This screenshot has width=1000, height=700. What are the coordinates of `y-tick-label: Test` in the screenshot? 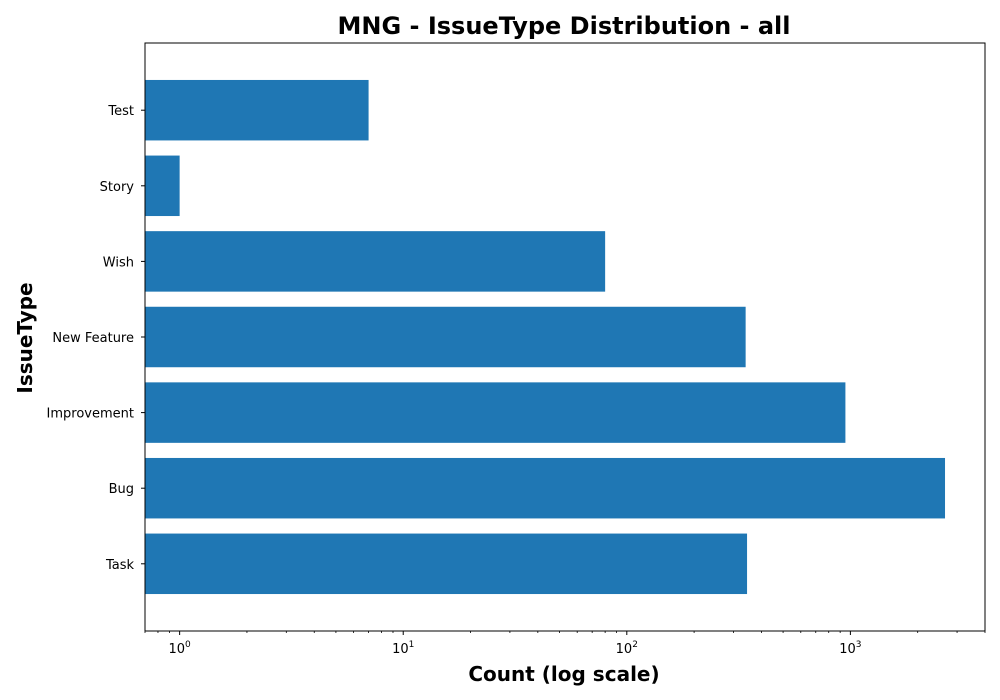 It's located at (120, 111).